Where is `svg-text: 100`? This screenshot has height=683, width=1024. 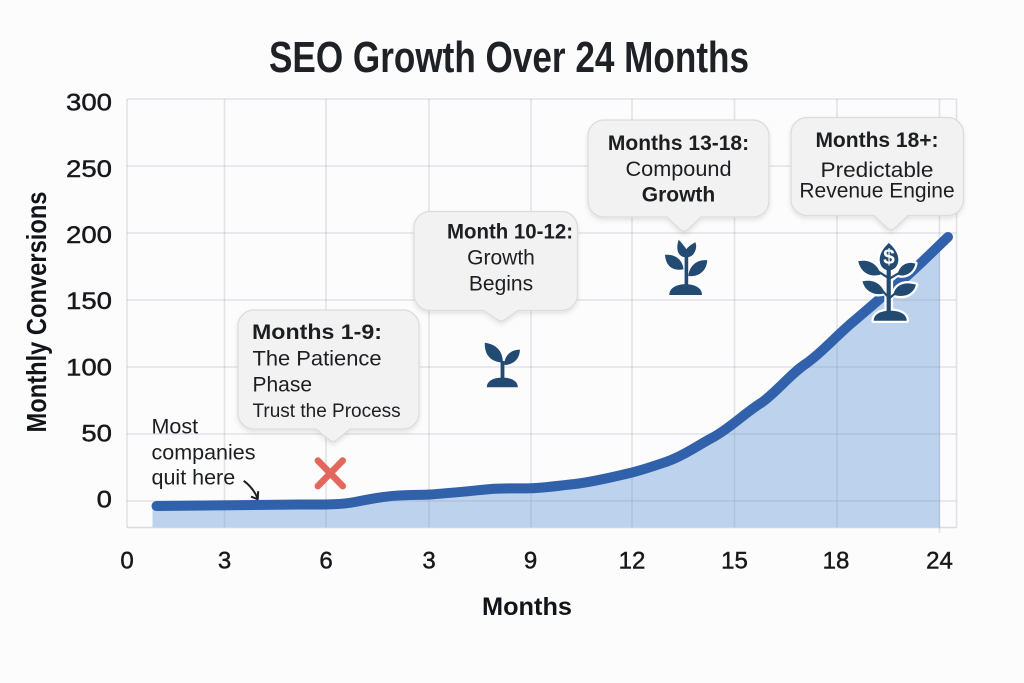 svg-text: 100 is located at coordinates (89, 367).